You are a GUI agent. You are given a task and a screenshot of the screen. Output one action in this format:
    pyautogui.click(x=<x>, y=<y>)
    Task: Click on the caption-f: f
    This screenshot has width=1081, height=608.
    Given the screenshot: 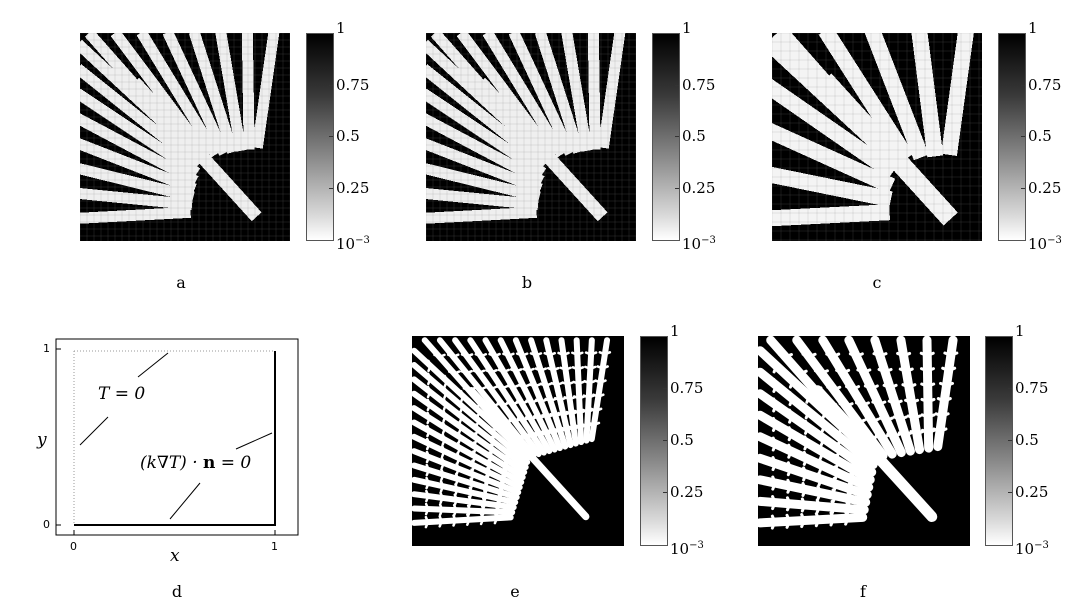 What is the action you would take?
    pyautogui.click(x=863, y=591)
    